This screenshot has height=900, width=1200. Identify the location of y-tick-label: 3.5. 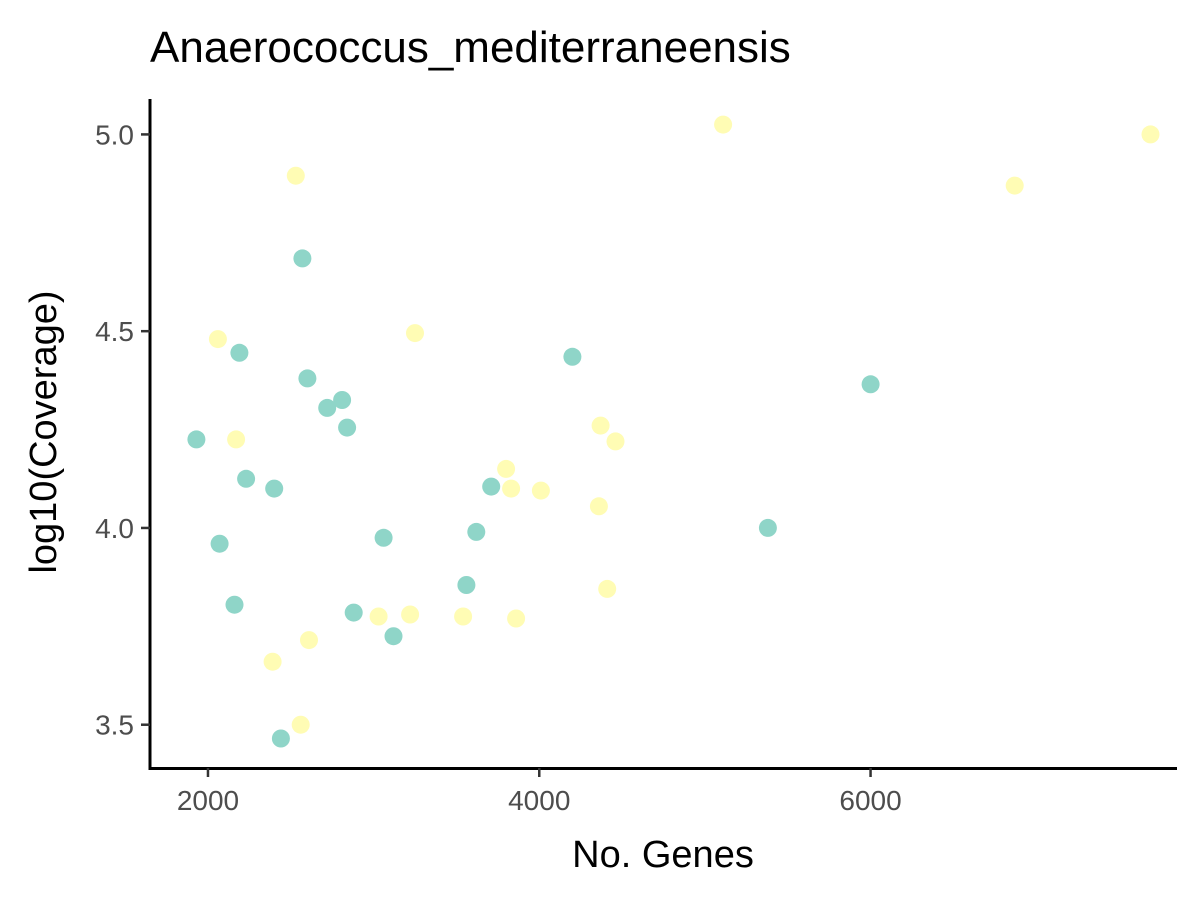
(114, 725).